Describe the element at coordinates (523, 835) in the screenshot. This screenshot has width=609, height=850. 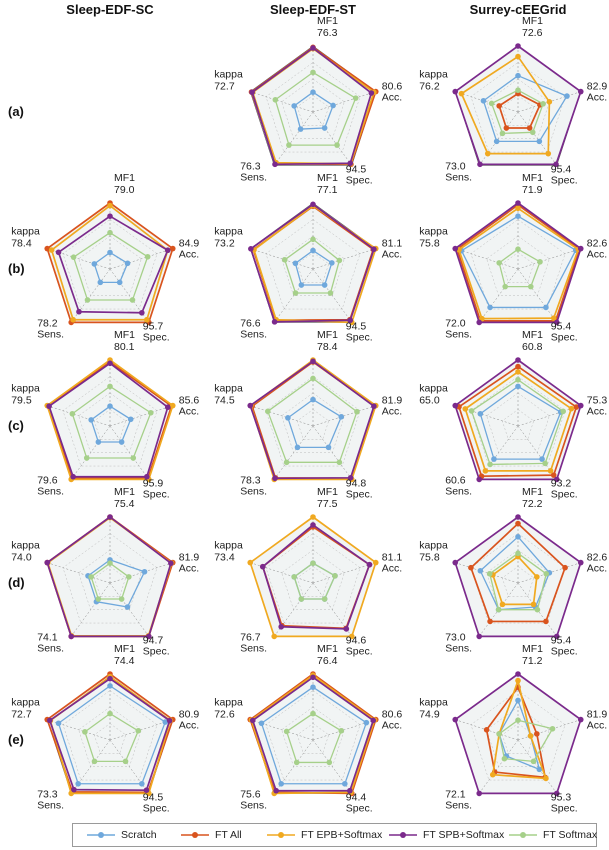
I see `legend-marker-ft-softmax` at that location.